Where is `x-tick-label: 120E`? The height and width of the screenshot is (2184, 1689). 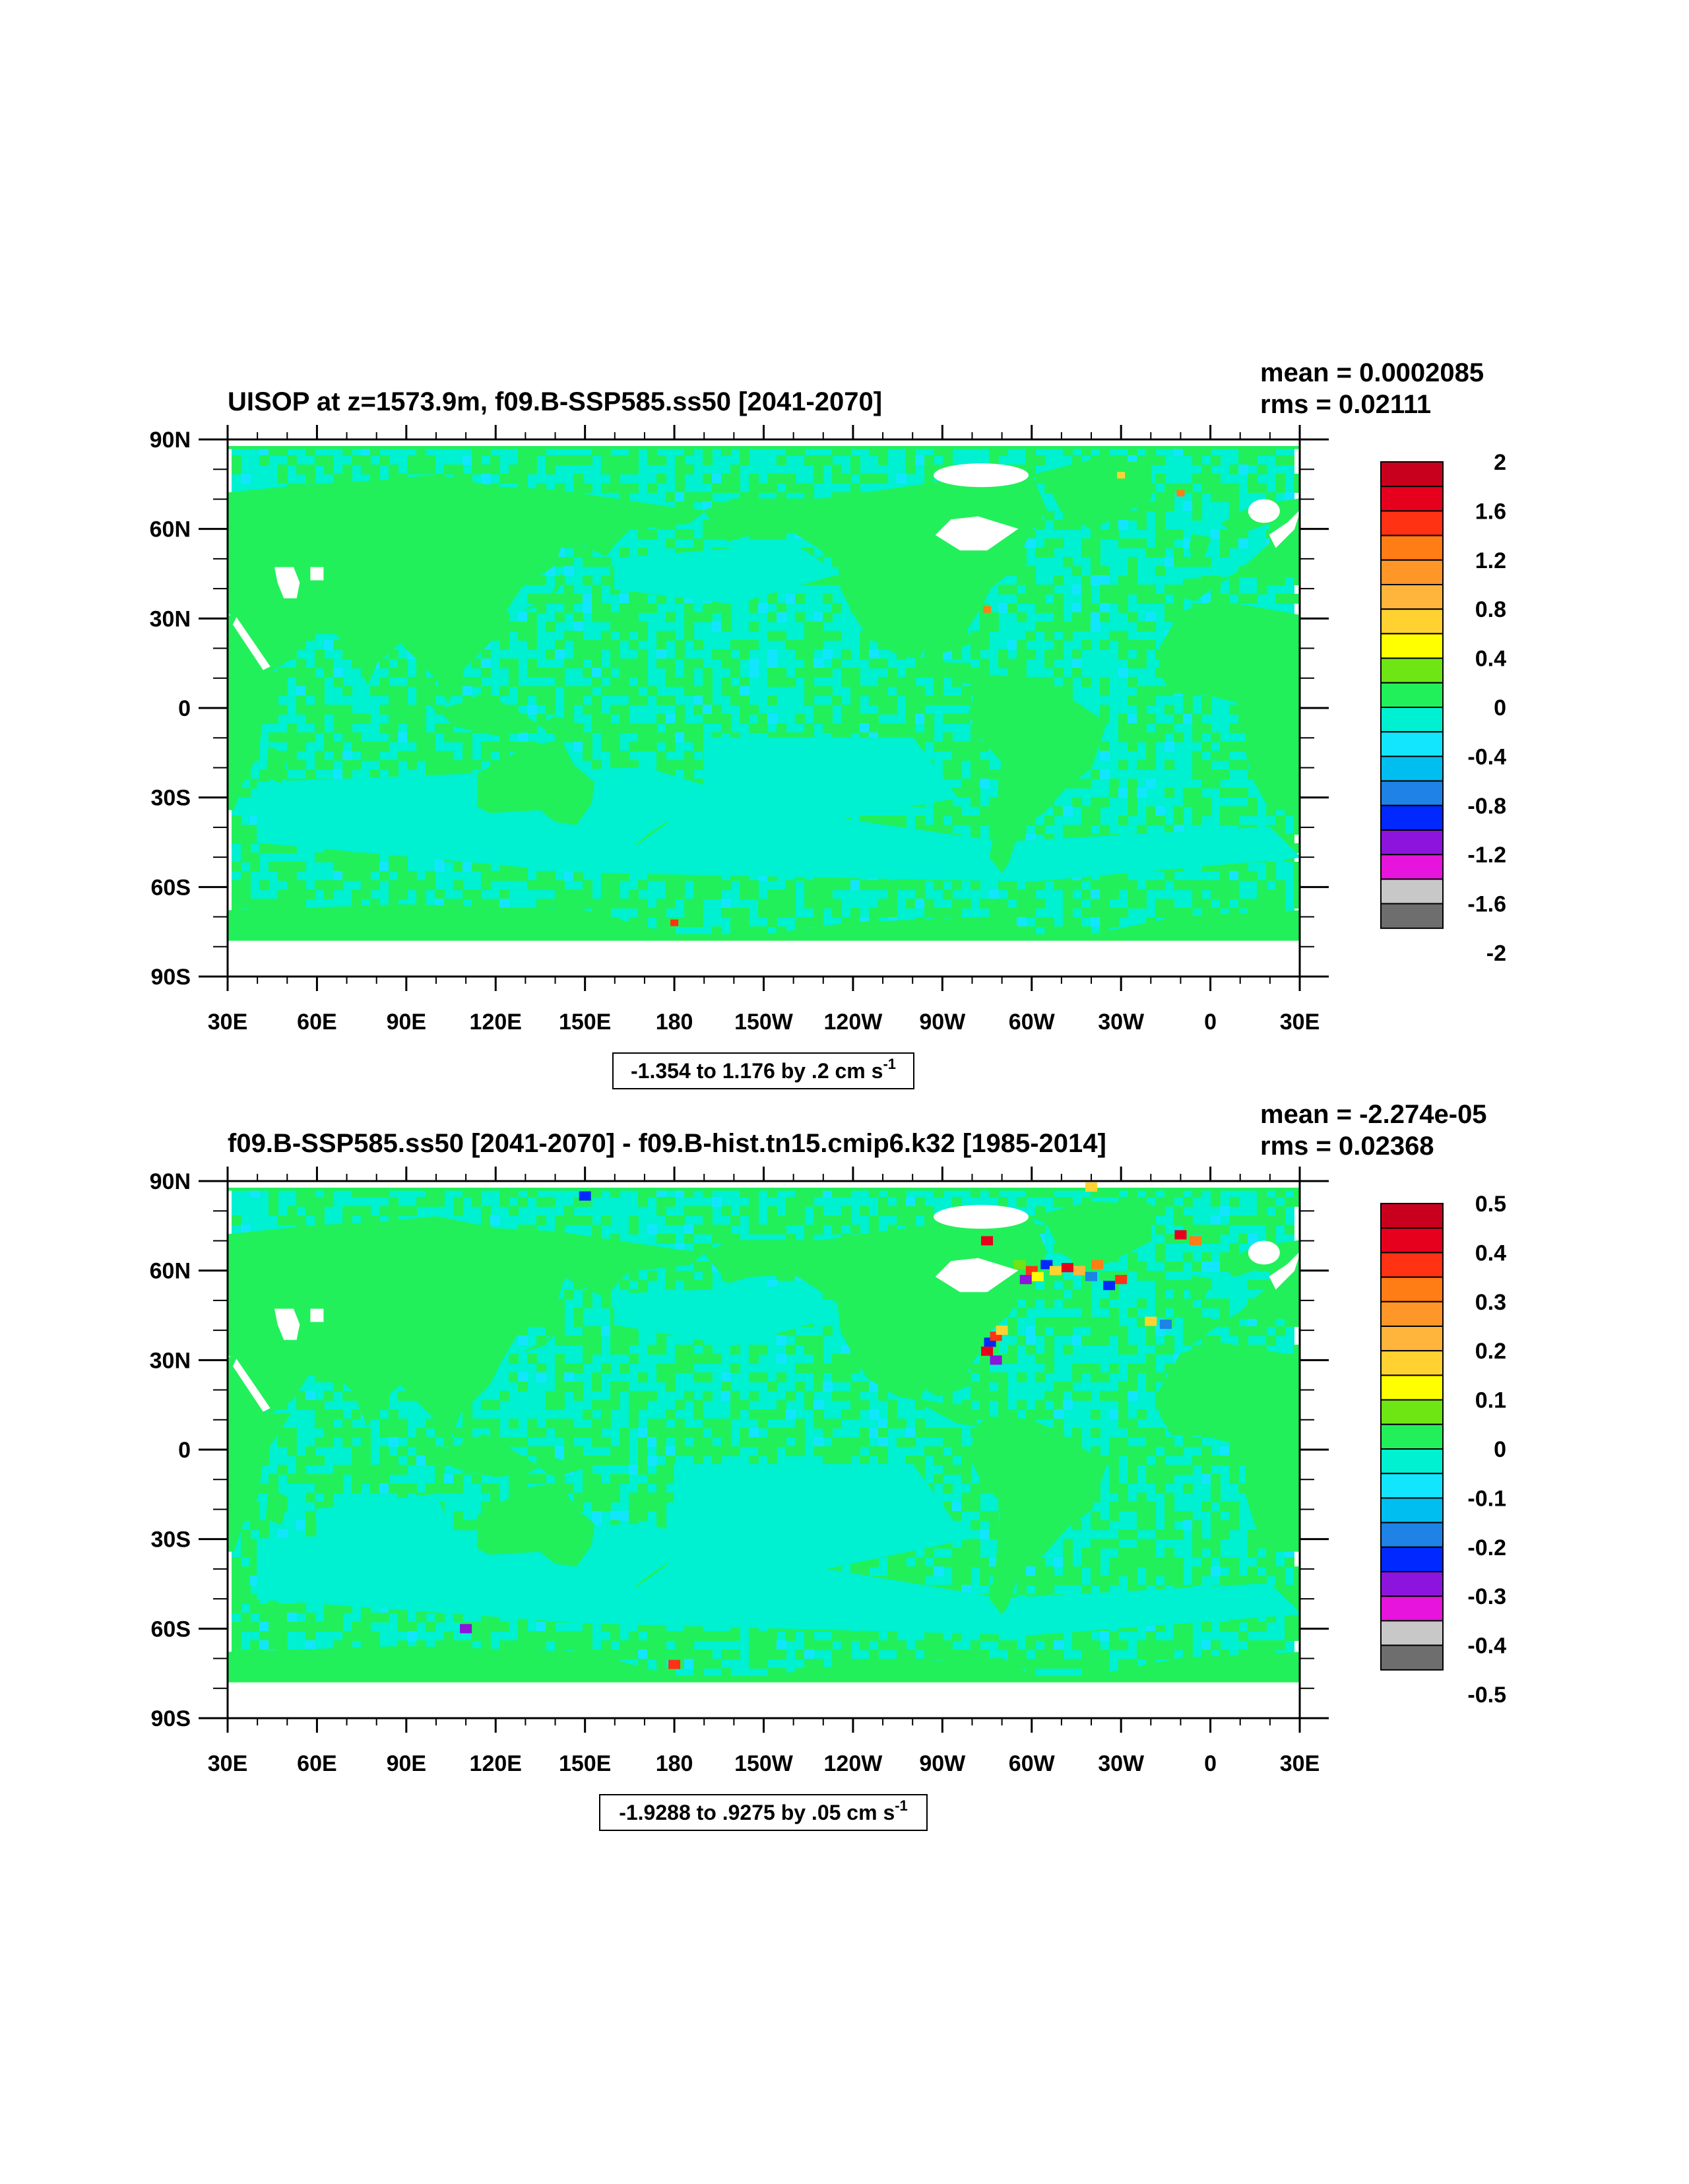
x-tick-label: 120E is located at coordinates (496, 1022).